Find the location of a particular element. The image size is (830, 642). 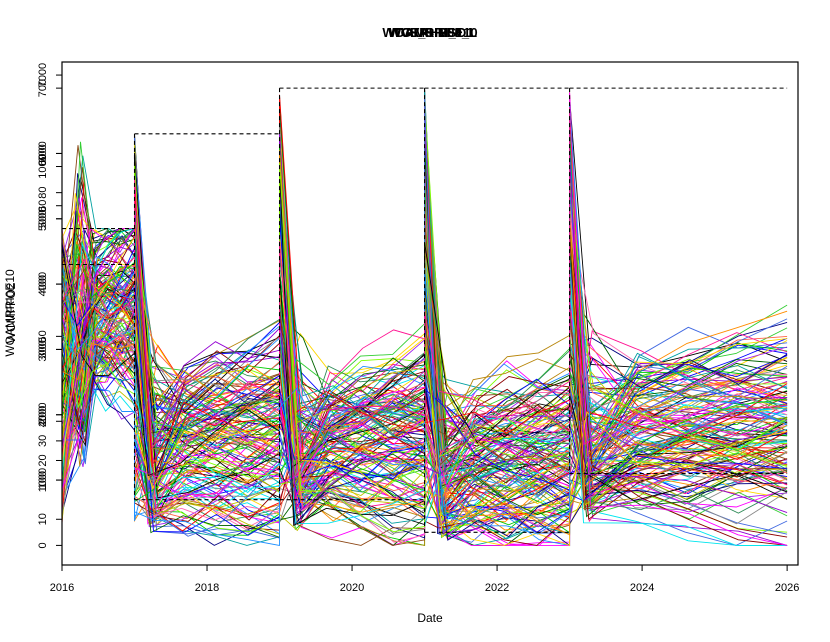

y-tick-label: 3000 is located at coordinates (43, 349).